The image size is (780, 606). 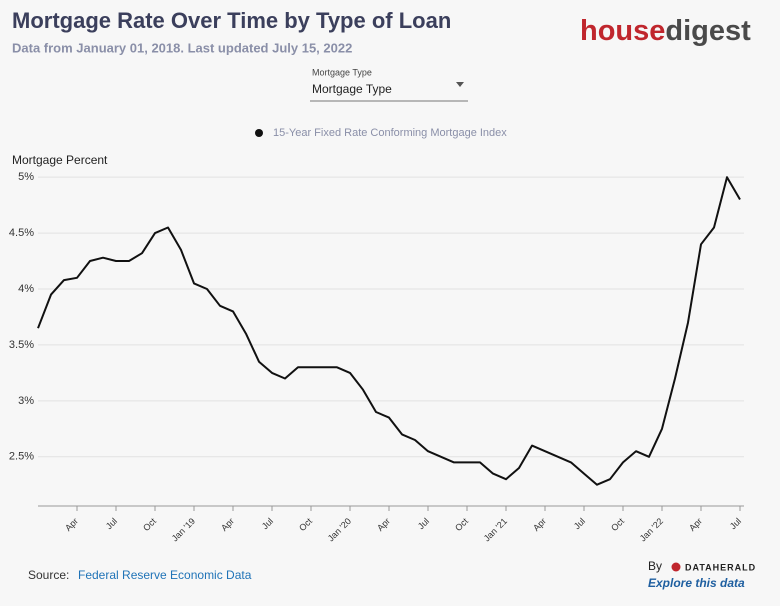 I want to click on y-tick-label: 4.5%, so click(x=21, y=233).